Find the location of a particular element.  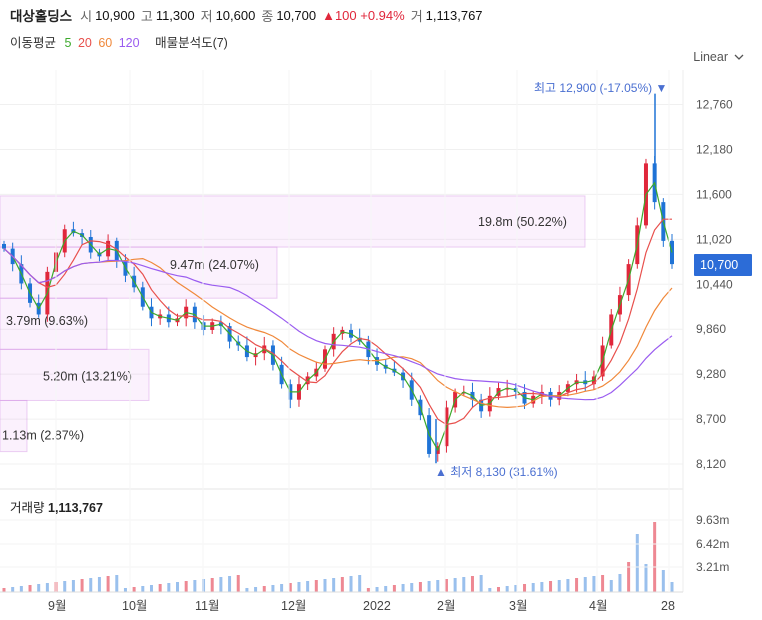

current-price-chip: 10,700 is located at coordinates (723, 265).